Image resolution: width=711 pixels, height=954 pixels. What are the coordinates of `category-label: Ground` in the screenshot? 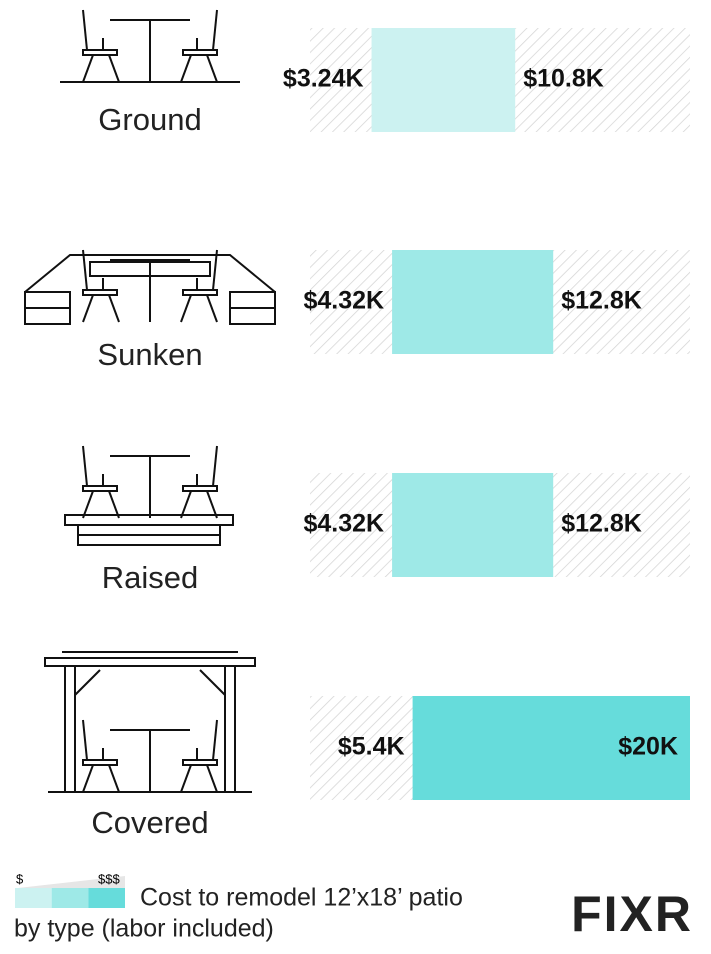 It's located at (149, 119).